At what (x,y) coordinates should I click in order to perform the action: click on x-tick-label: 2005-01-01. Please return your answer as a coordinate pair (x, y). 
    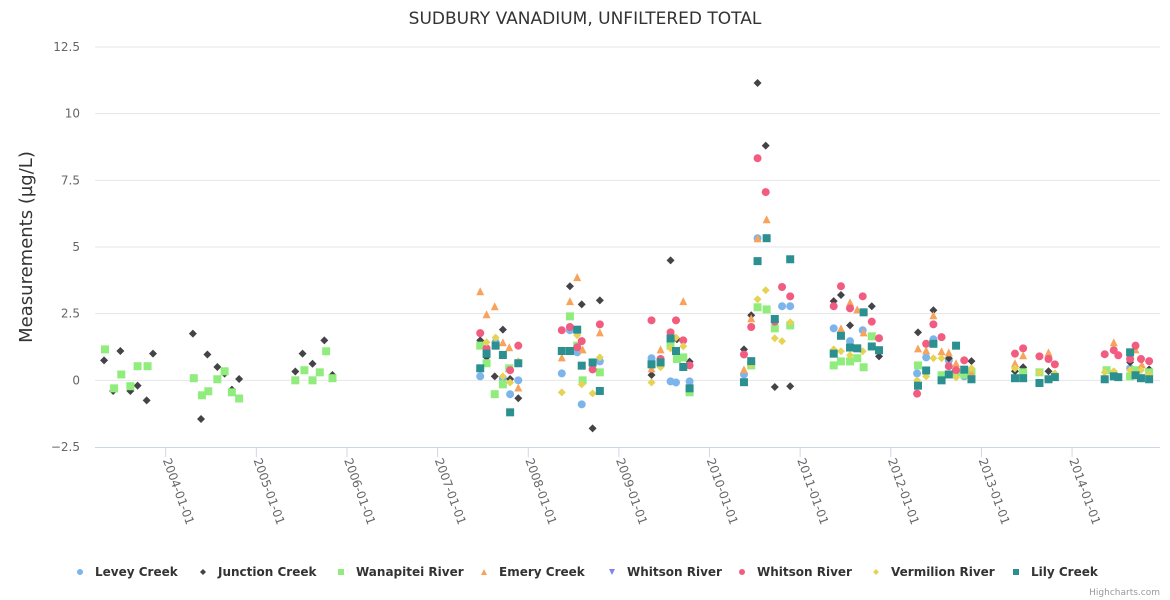
    Looking at the image, I should click on (269, 491).